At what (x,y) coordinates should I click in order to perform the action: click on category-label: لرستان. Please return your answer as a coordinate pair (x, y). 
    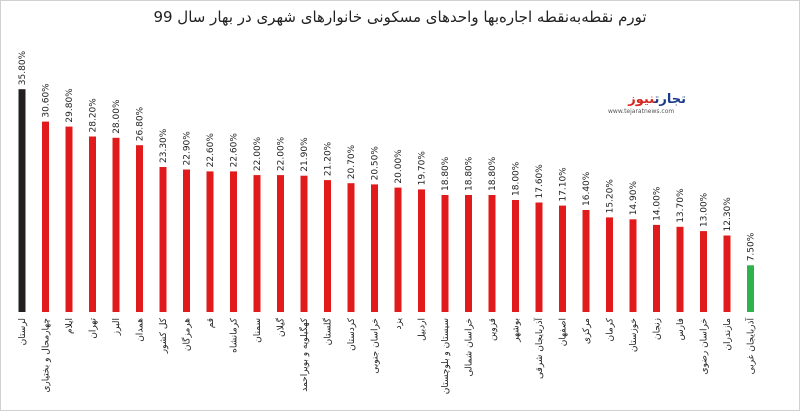
    Looking at the image, I should click on (23, 331).